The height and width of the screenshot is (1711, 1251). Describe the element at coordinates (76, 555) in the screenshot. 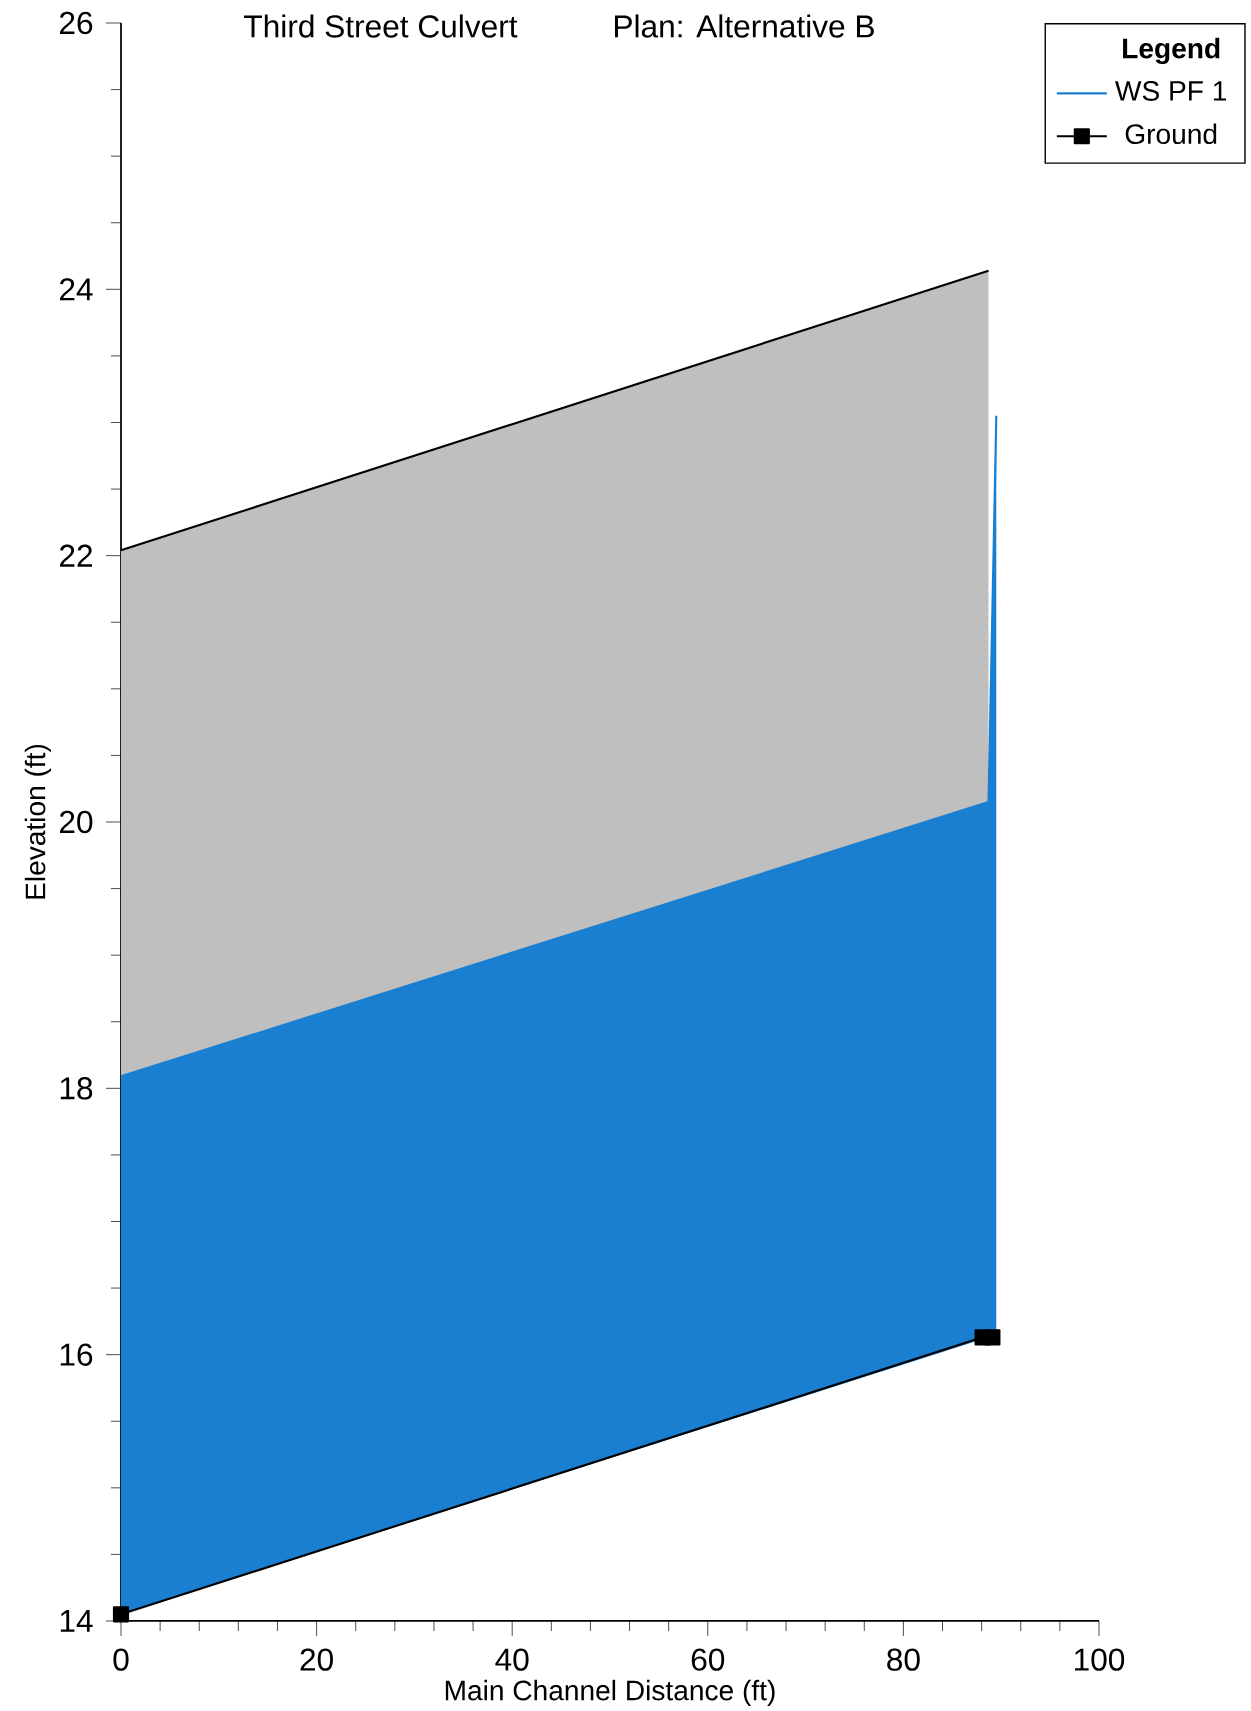

I see `y-tick-label: 22` at that location.